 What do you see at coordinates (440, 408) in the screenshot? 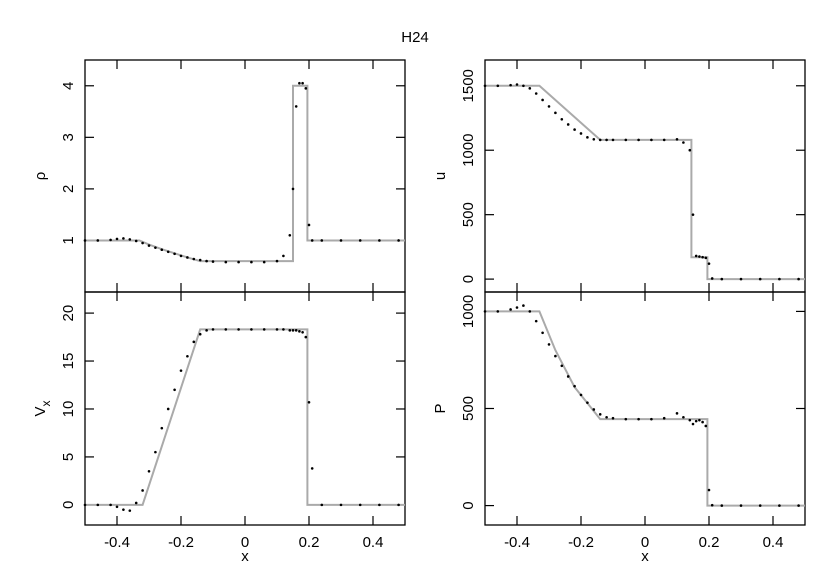
I see `y-axis-label: P` at bounding box center [440, 408].